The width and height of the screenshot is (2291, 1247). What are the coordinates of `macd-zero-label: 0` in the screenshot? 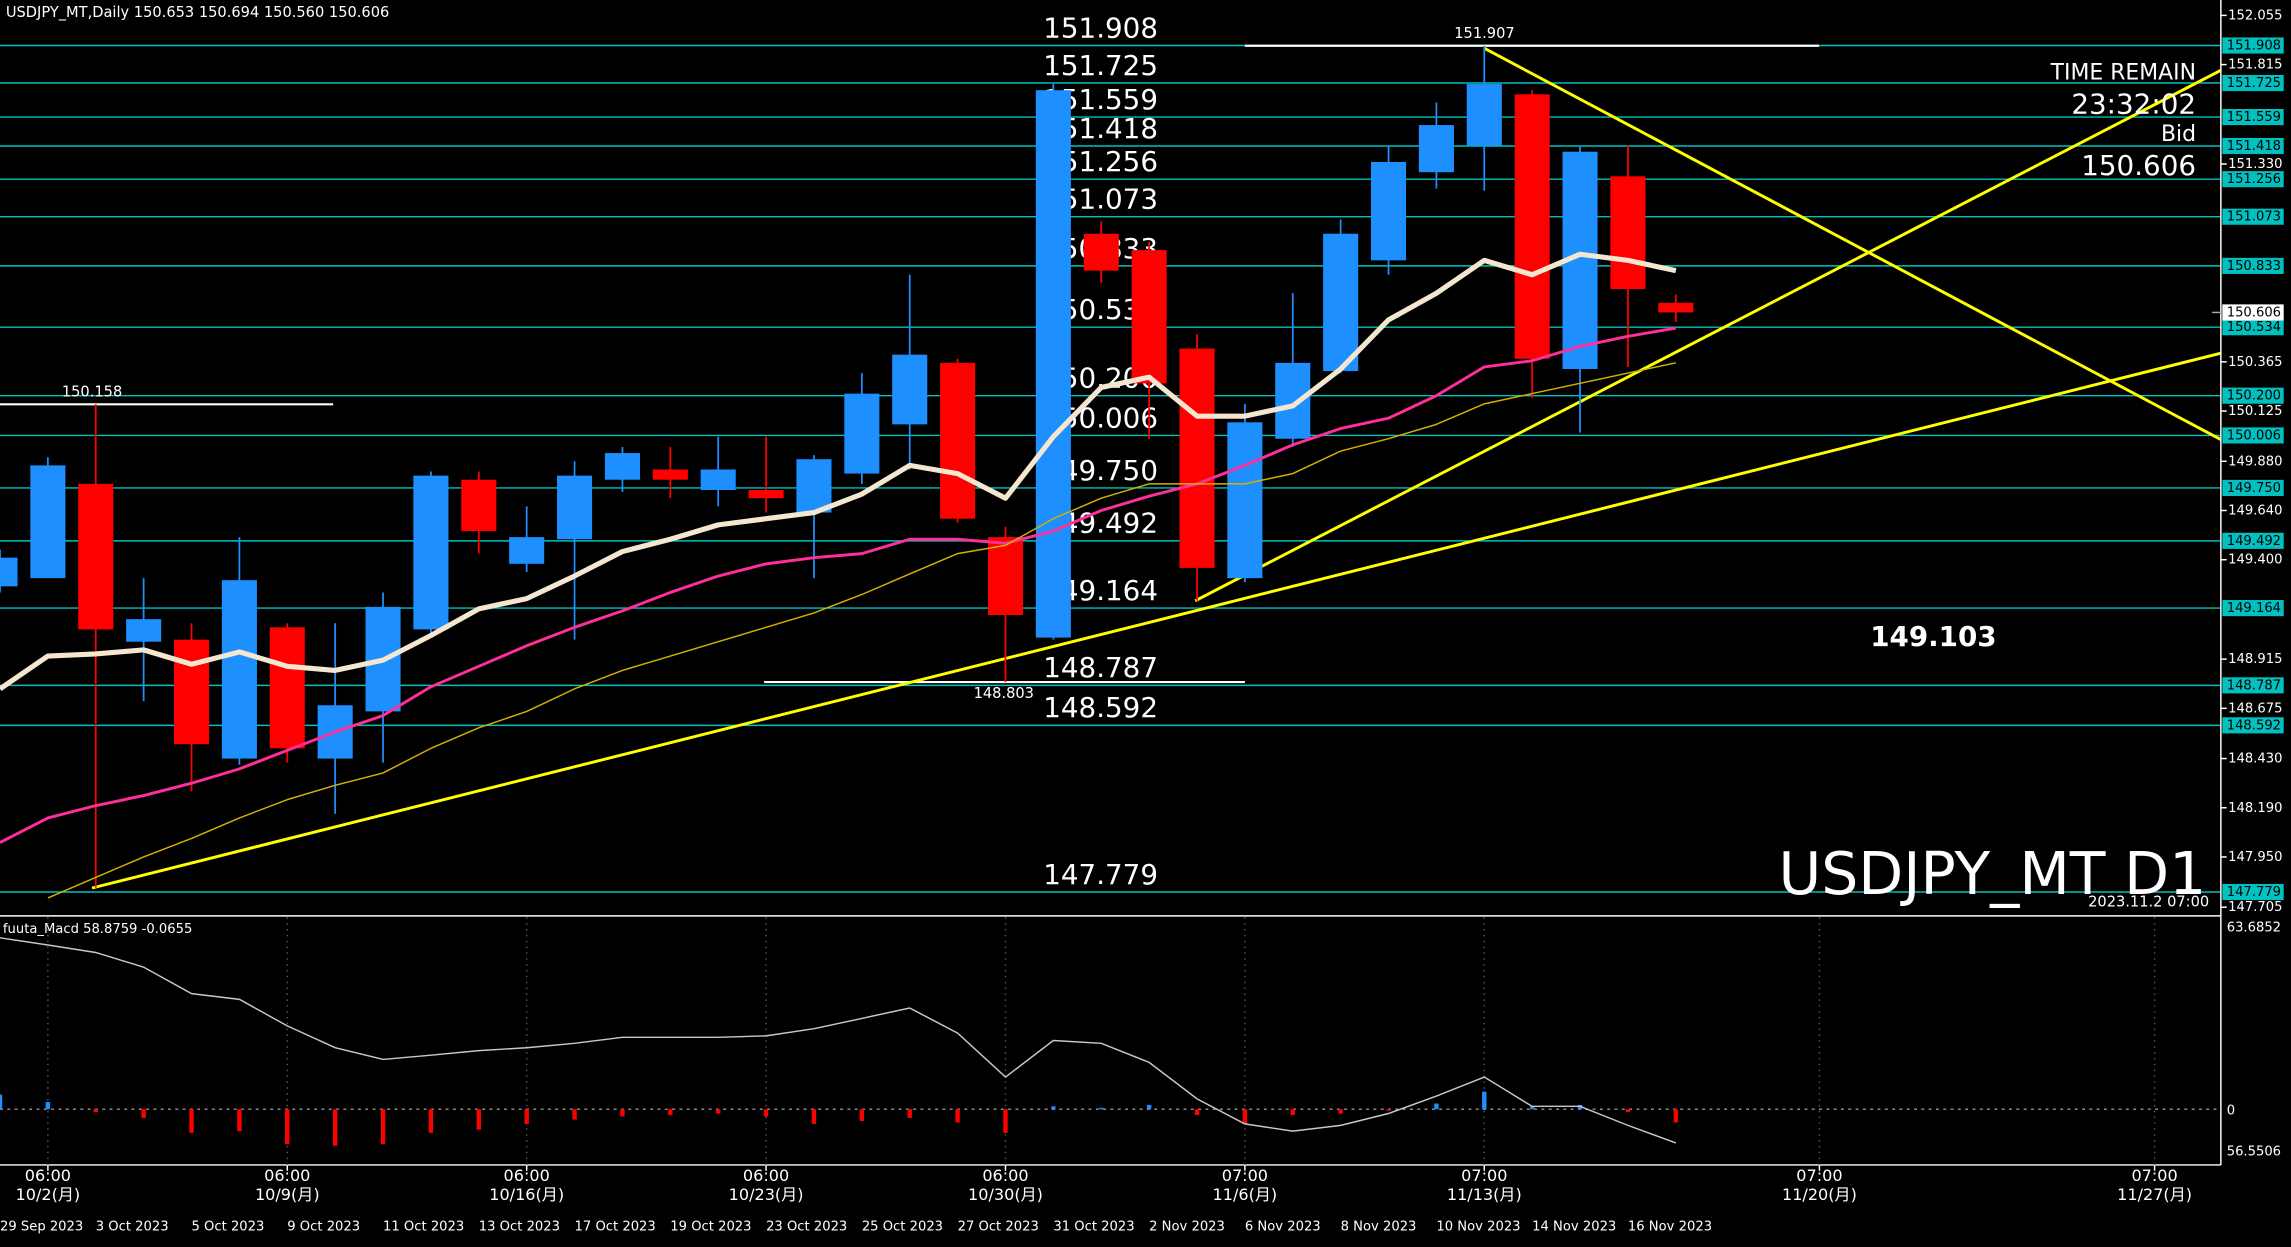 It's located at (2231, 1111).